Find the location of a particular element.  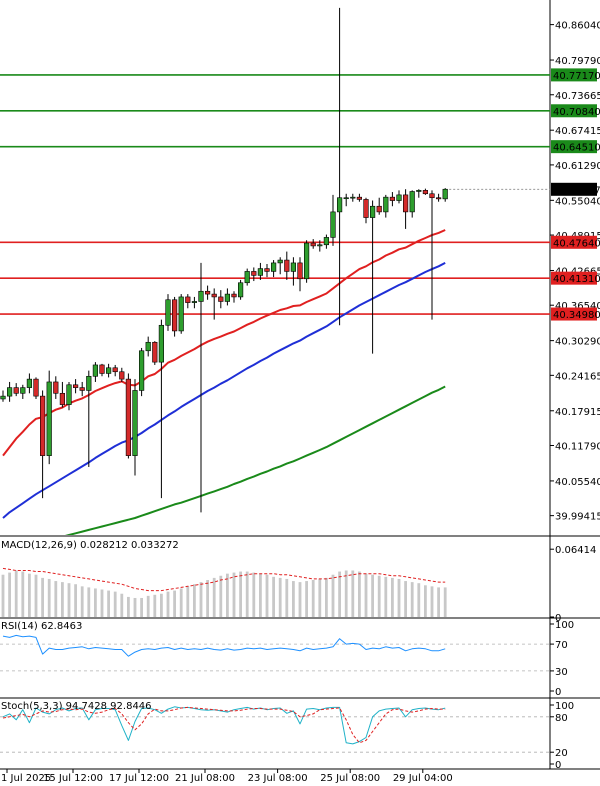

macd-tick-label: 0.06414 is located at coordinates (575, 550).